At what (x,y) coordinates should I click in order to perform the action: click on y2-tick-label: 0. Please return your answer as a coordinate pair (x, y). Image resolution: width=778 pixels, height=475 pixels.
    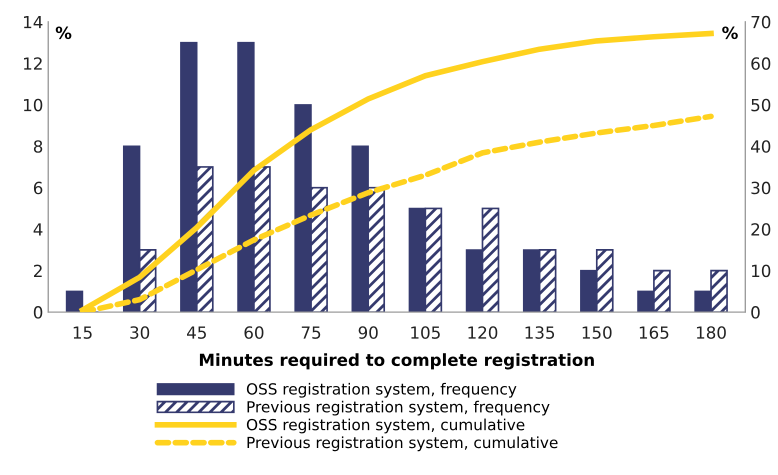
    Looking at the image, I should click on (755, 312).